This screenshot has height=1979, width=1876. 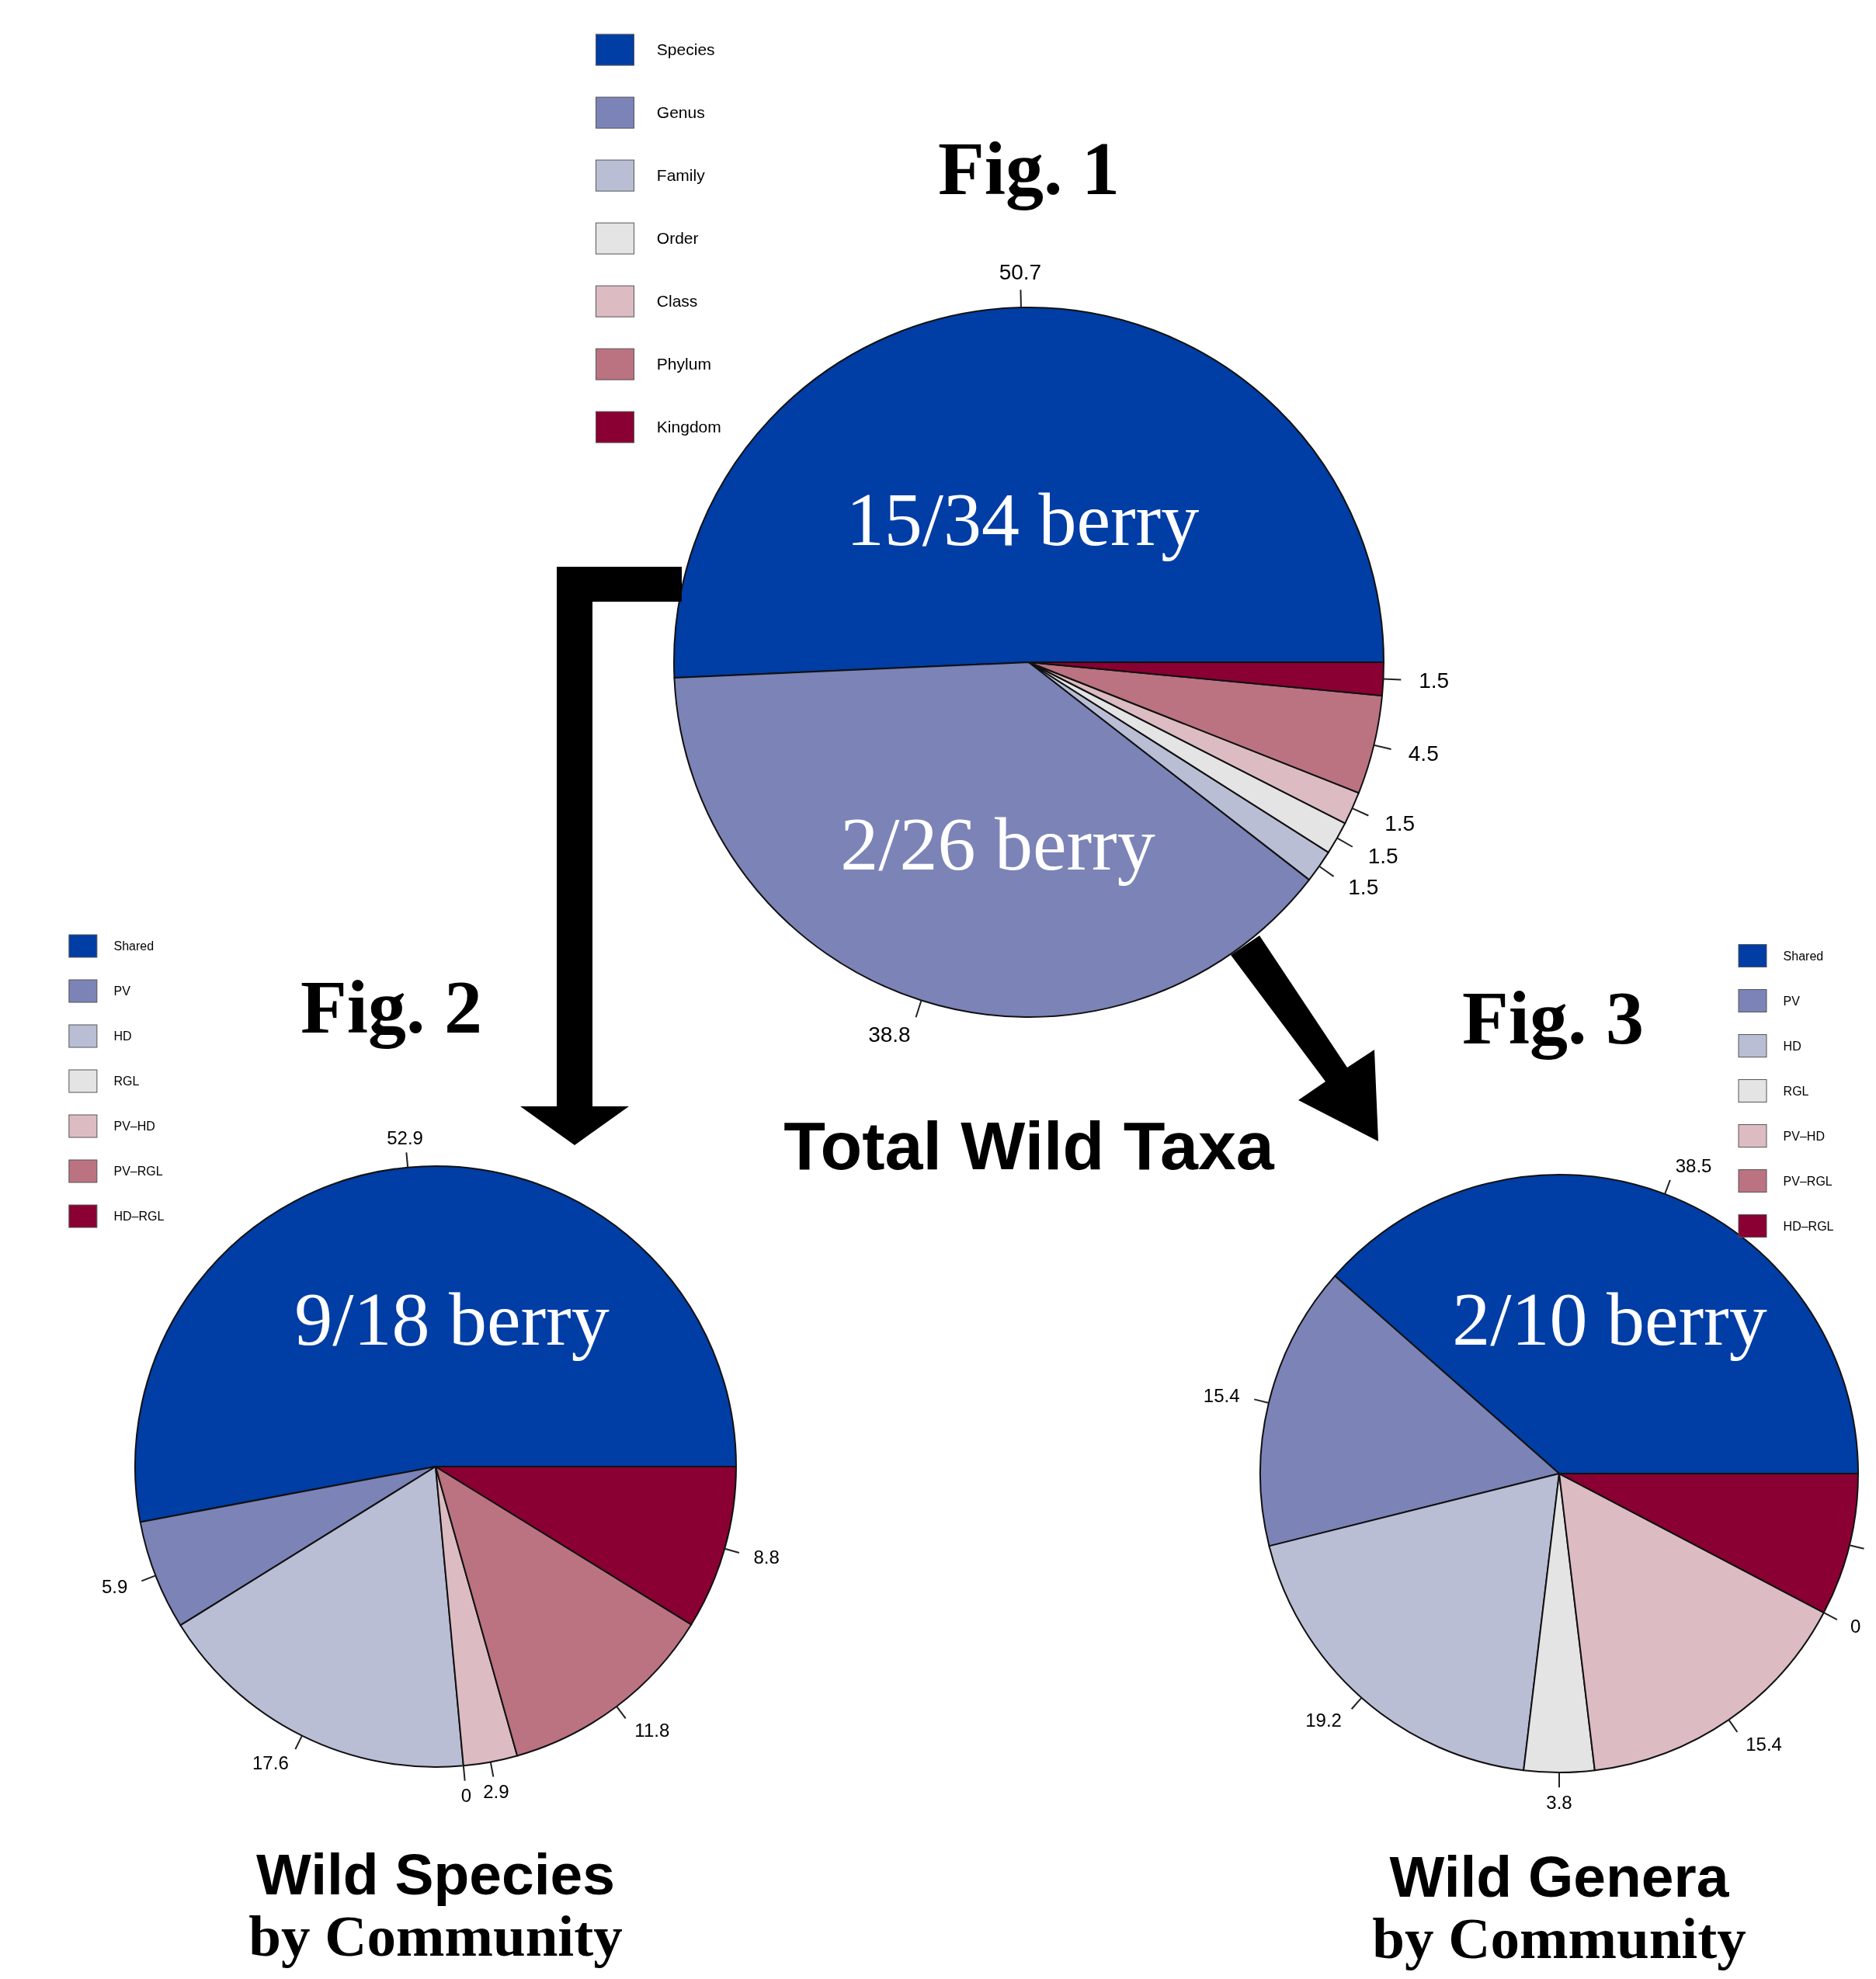 What do you see at coordinates (677, 301) in the screenshot?
I see `legend-label: Class` at bounding box center [677, 301].